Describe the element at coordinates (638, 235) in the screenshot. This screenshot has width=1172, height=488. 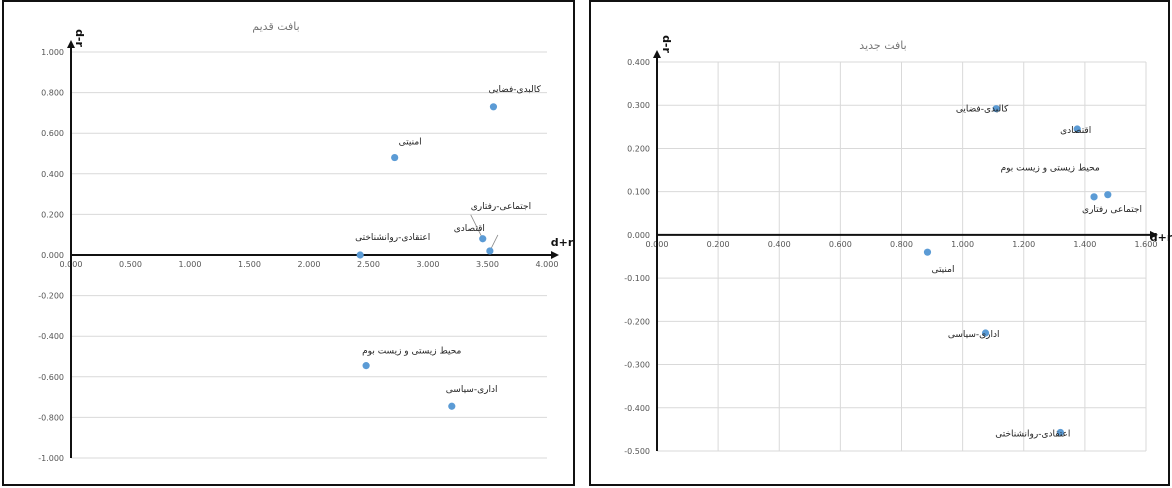
I see `chart-1-y-tick-label: 0.000` at that location.